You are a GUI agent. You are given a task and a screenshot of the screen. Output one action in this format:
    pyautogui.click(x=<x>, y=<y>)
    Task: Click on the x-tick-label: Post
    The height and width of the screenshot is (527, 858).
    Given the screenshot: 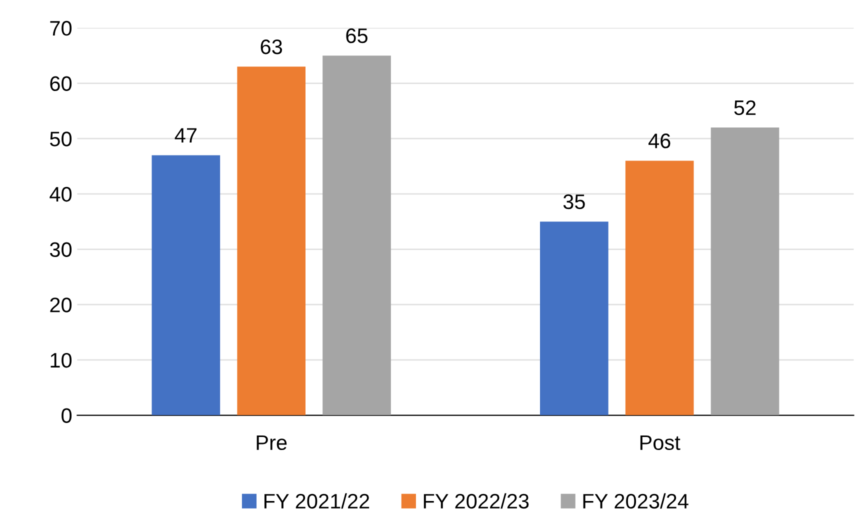 What is the action you would take?
    pyautogui.click(x=660, y=442)
    